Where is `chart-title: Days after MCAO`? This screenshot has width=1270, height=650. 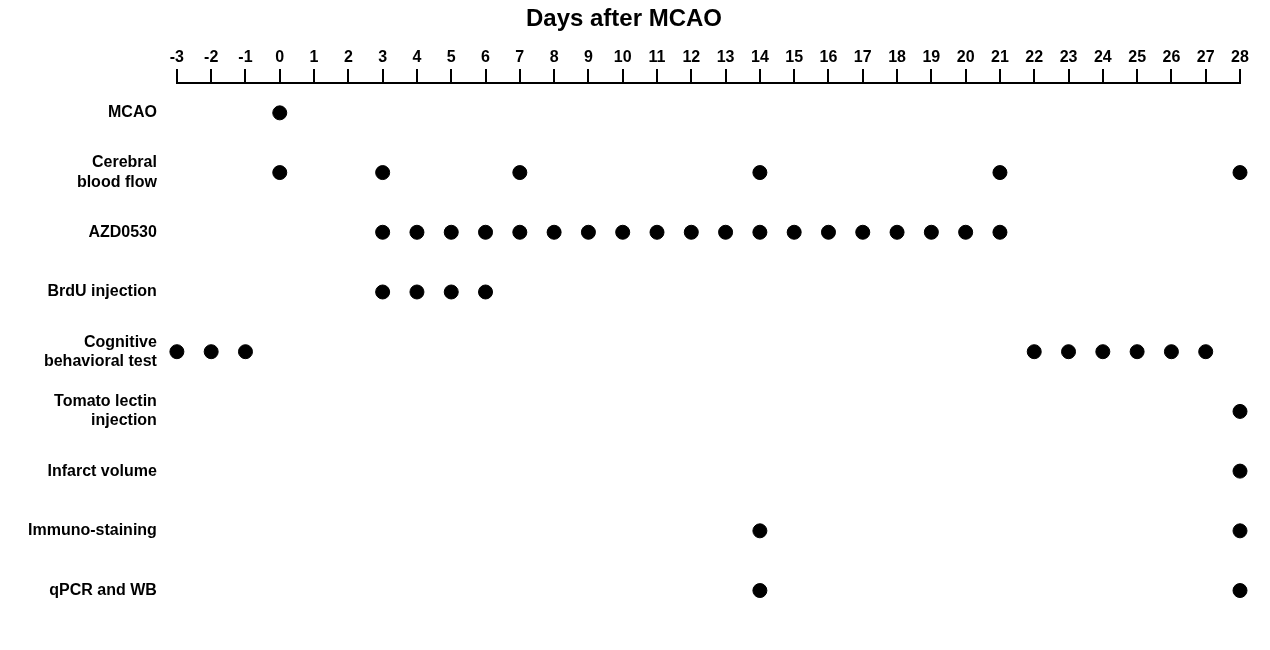
chart-title: Days after MCAO is located at coordinates (624, 18).